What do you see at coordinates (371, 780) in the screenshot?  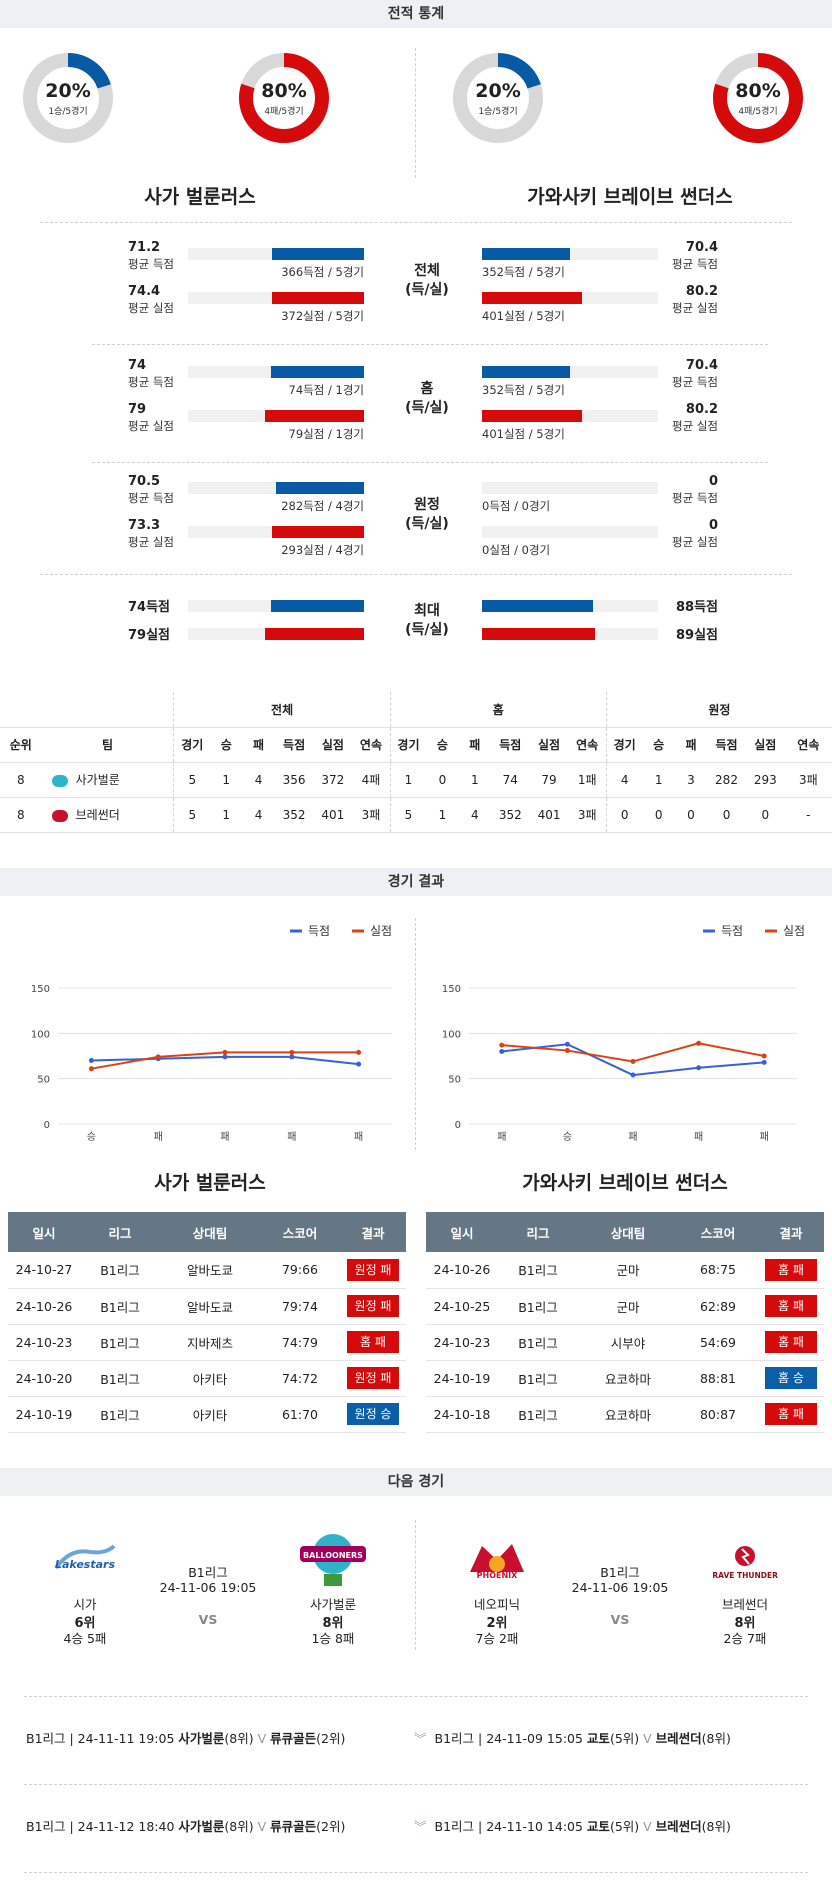 I see `stat-cell: 4패` at bounding box center [371, 780].